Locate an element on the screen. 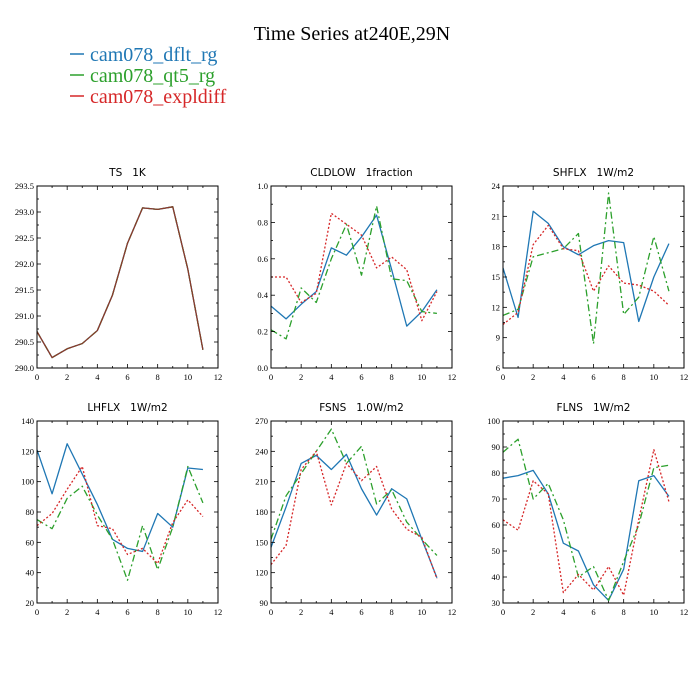  panel-title: FLNS 1W/m2 is located at coordinates (594, 408).